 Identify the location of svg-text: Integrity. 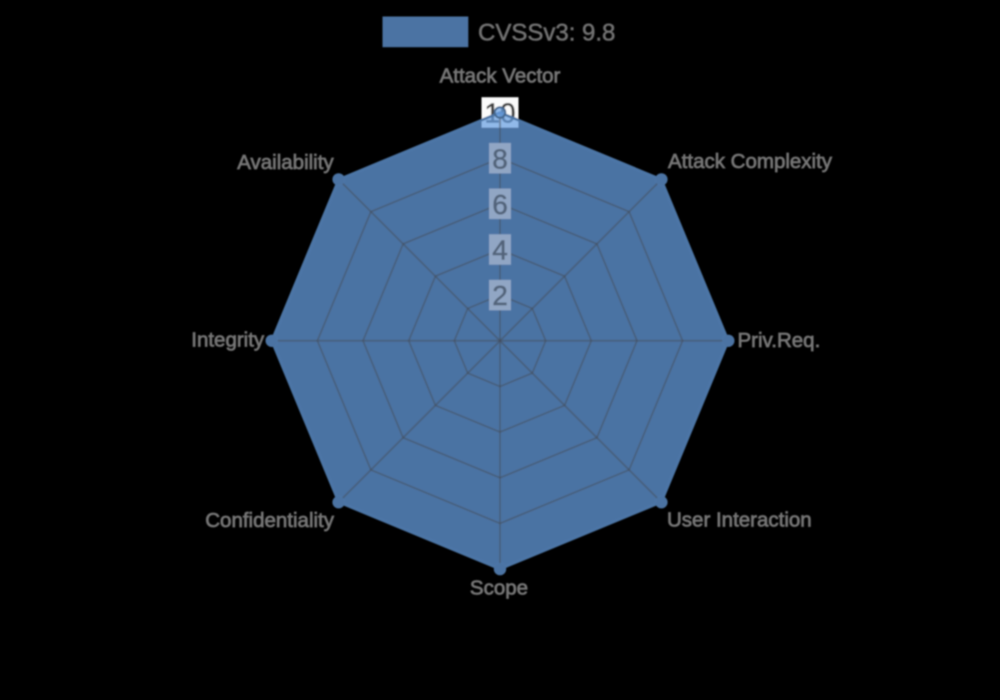
(228, 339).